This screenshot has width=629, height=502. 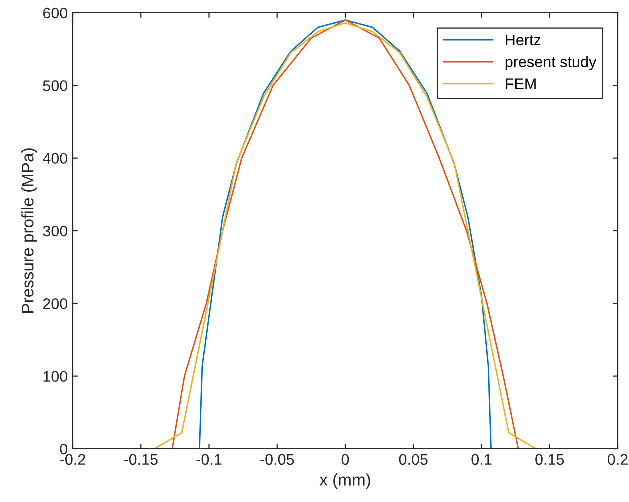 What do you see at coordinates (550, 460) in the screenshot?
I see `x-tick-label: 0.15` at bounding box center [550, 460].